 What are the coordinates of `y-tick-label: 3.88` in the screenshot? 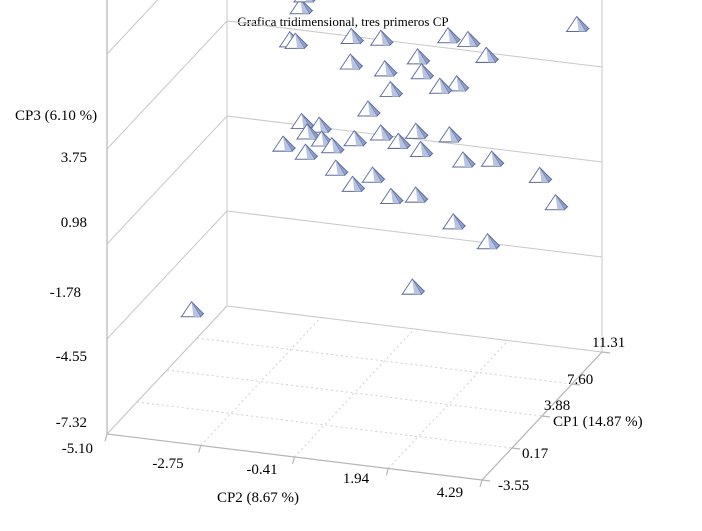 It's located at (557, 406).